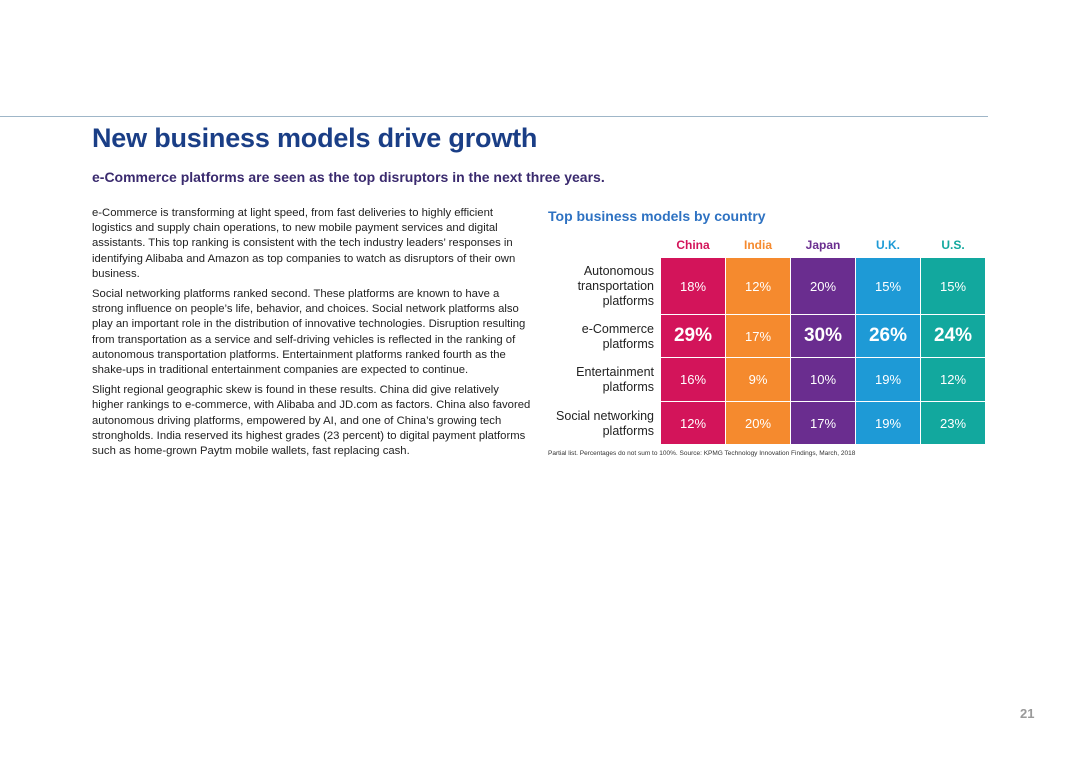 Image resolution: width=1080 pixels, height=763 pixels. What do you see at coordinates (693, 245) in the screenshot?
I see `column-header-china: China` at bounding box center [693, 245].